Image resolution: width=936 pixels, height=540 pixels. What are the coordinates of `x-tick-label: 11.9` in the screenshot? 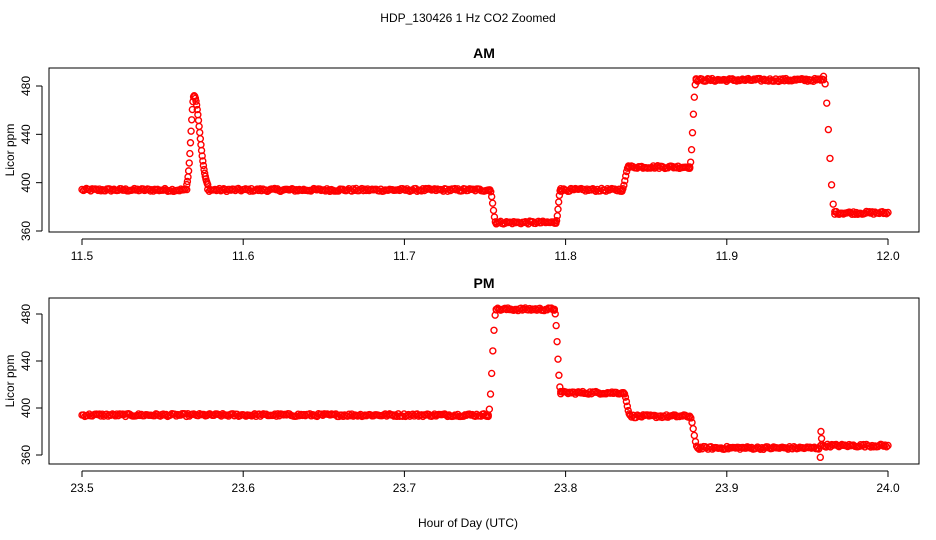 It's located at (727, 256).